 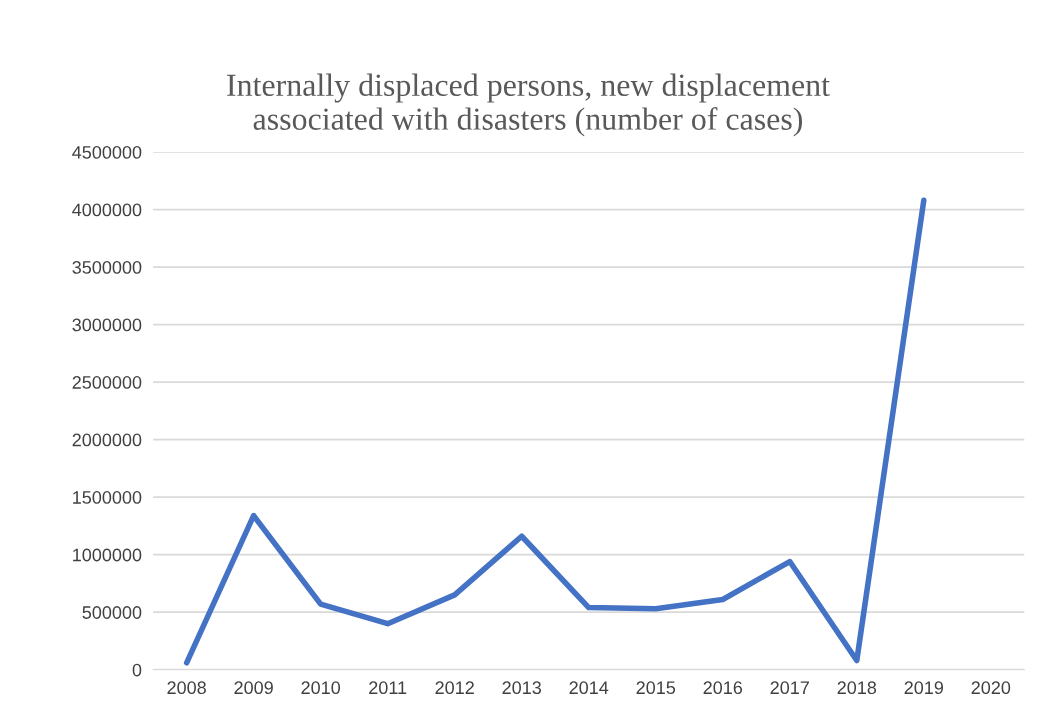 What do you see at coordinates (789, 688) in the screenshot?
I see `x-tick-label: 2017` at bounding box center [789, 688].